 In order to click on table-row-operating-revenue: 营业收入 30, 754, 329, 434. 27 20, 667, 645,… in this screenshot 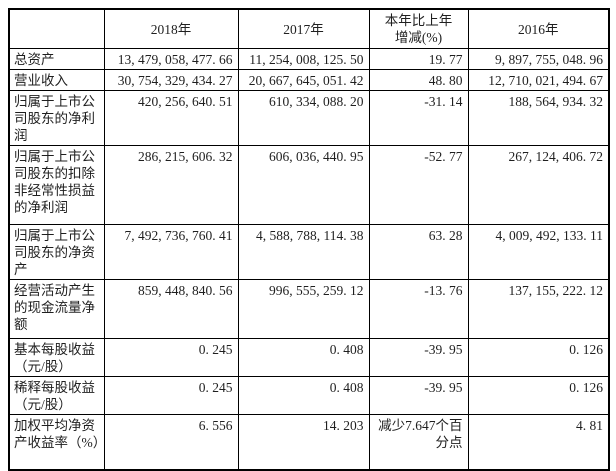, I will do `click(309, 80)`.